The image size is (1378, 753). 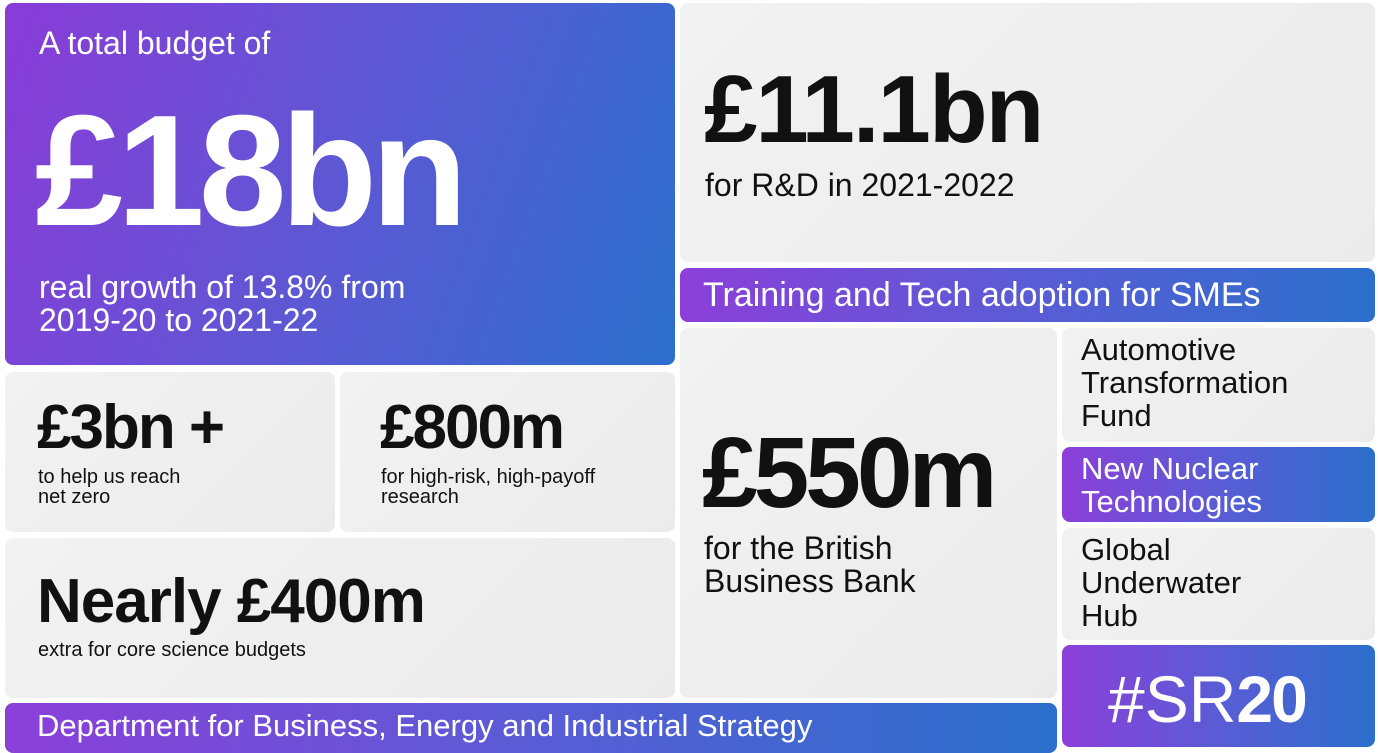 I want to click on label-line: Fund, so click(x=1116, y=415).